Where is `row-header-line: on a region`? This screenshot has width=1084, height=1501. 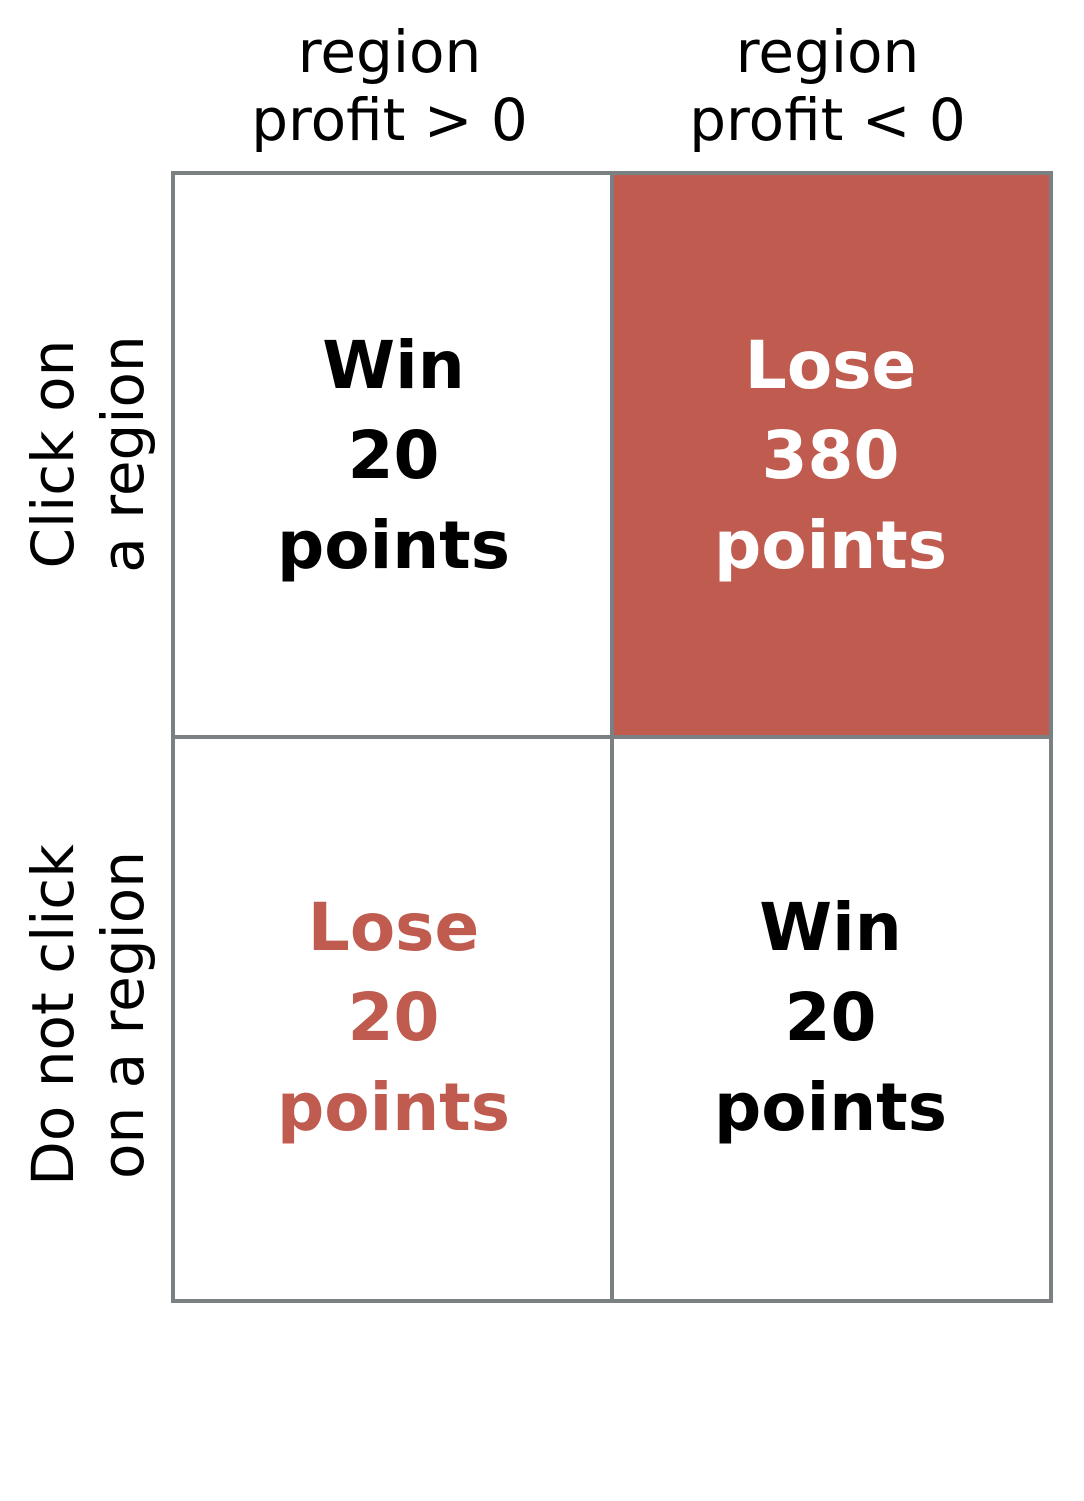 row-header-line: on a region is located at coordinates (123, 1015).